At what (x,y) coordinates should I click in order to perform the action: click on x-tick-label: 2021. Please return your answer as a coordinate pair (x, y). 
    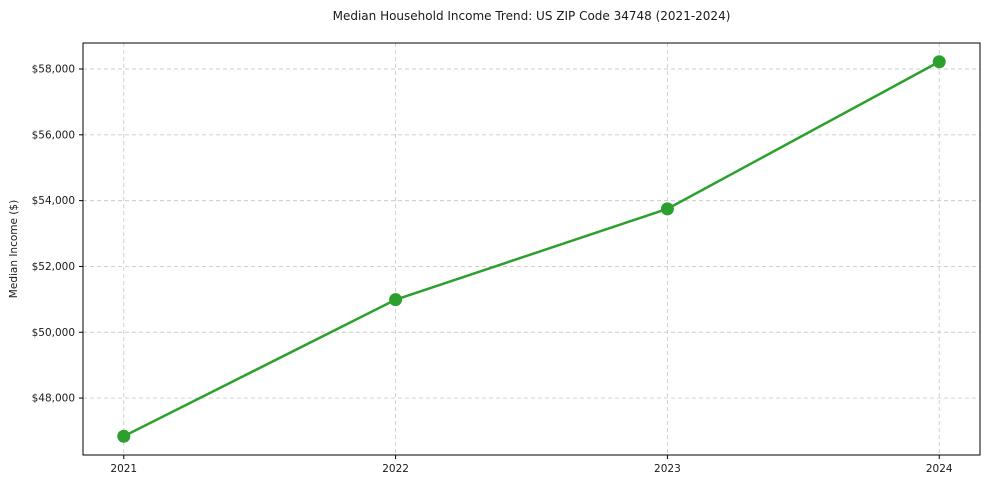
    Looking at the image, I should click on (123, 469).